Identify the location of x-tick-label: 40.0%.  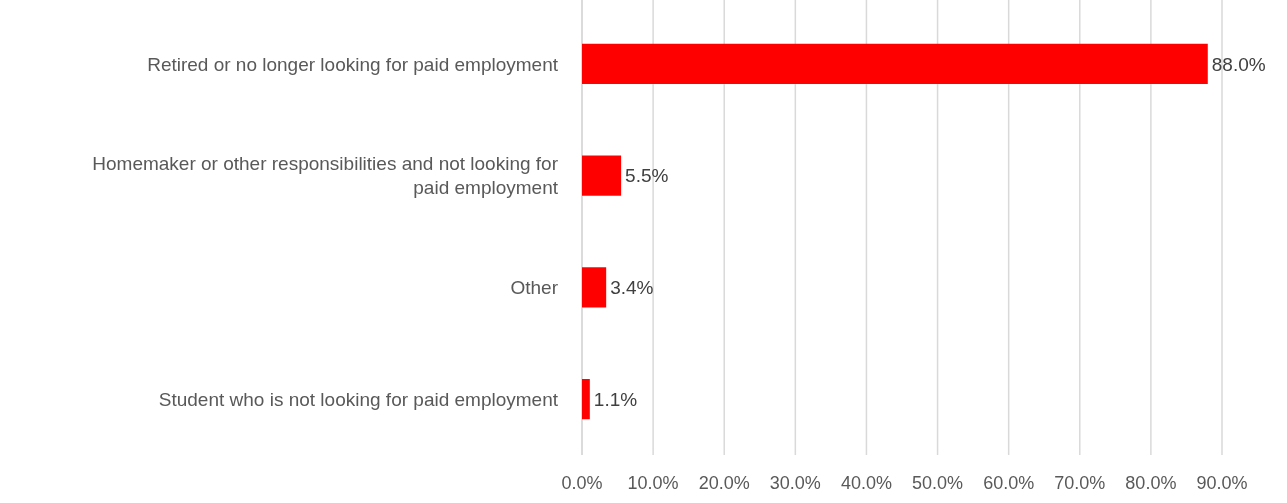
(866, 483).